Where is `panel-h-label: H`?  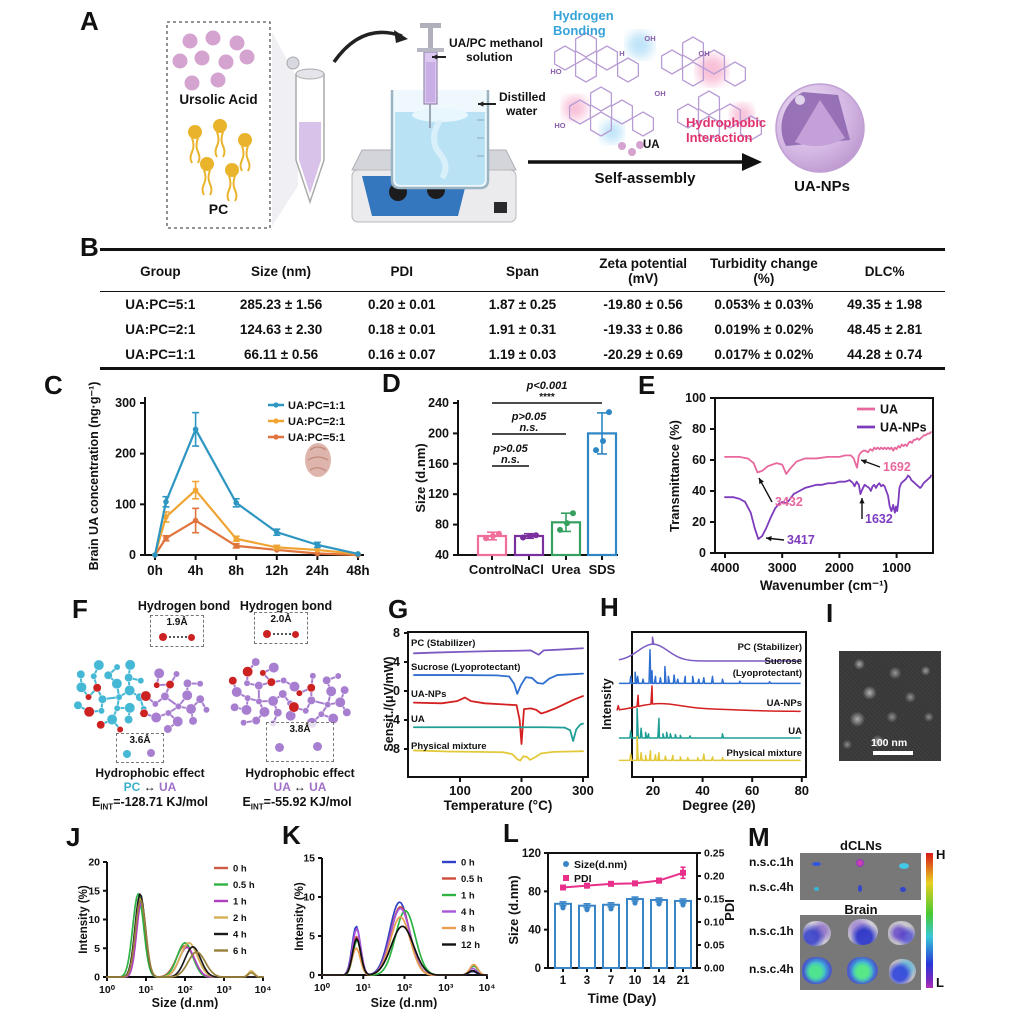 panel-h-label: H is located at coordinates (609, 607).